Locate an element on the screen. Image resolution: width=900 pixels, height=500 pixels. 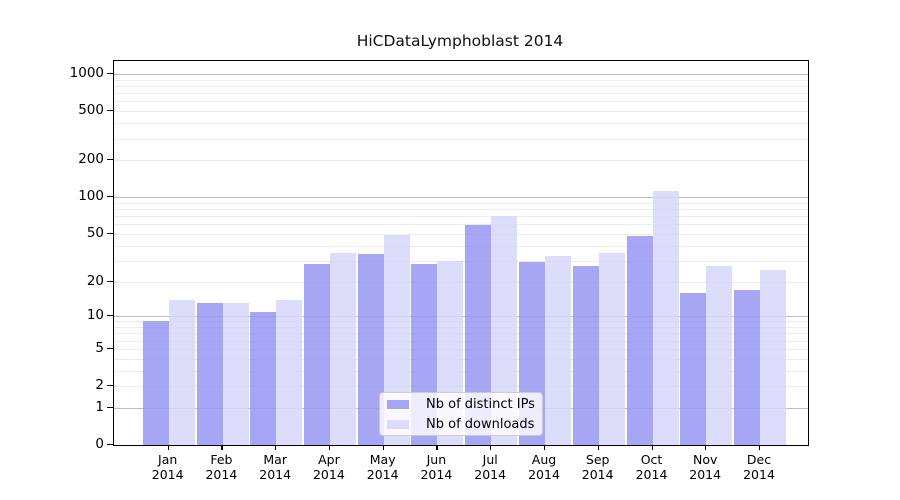
x-tick-month: Sep is located at coordinates (597, 459).